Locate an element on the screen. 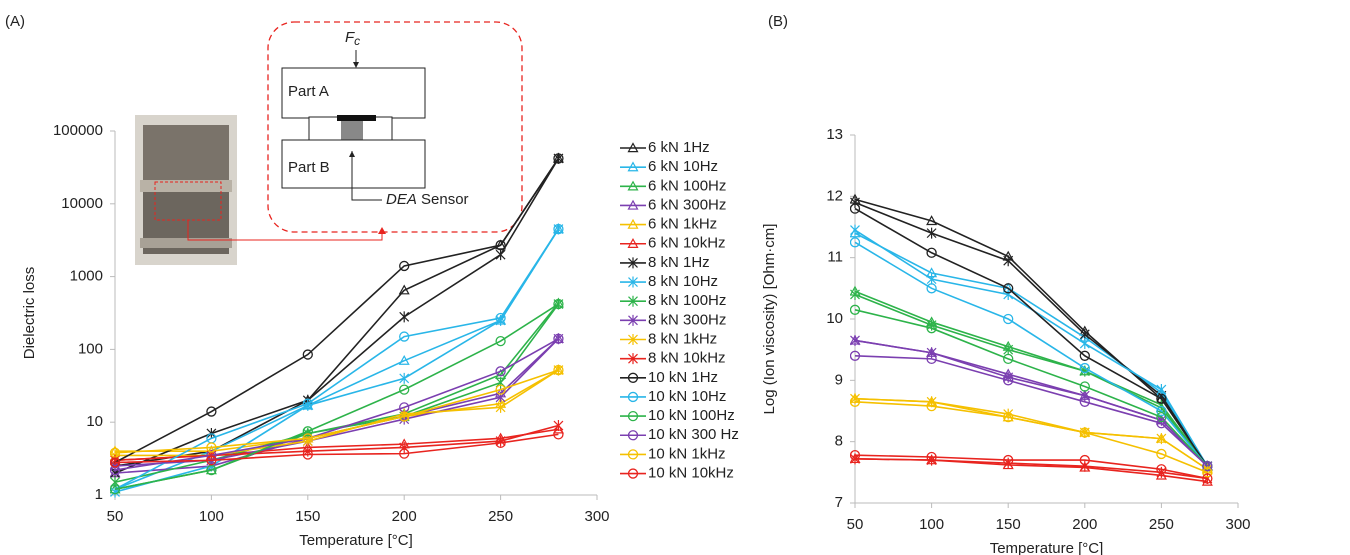 This screenshot has width=1350, height=555. x-tick-label: 200 is located at coordinates (404, 516).